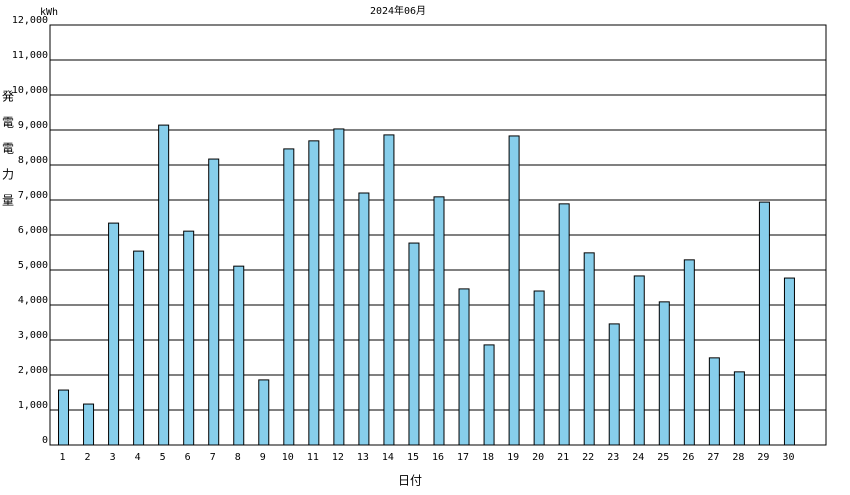 The height and width of the screenshot is (495, 850). Describe the element at coordinates (398, 10) in the screenshot. I see `chart-title: 2024年06月` at that location.